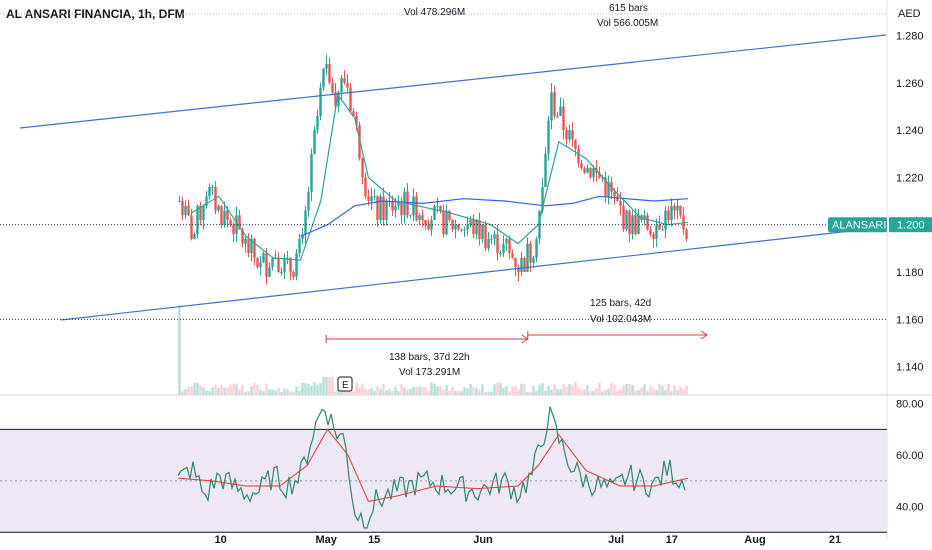 This screenshot has width=932, height=550. Describe the element at coordinates (429, 357) in the screenshot. I see `range1-bars-label: 138 bars, 37d 22h` at that location.